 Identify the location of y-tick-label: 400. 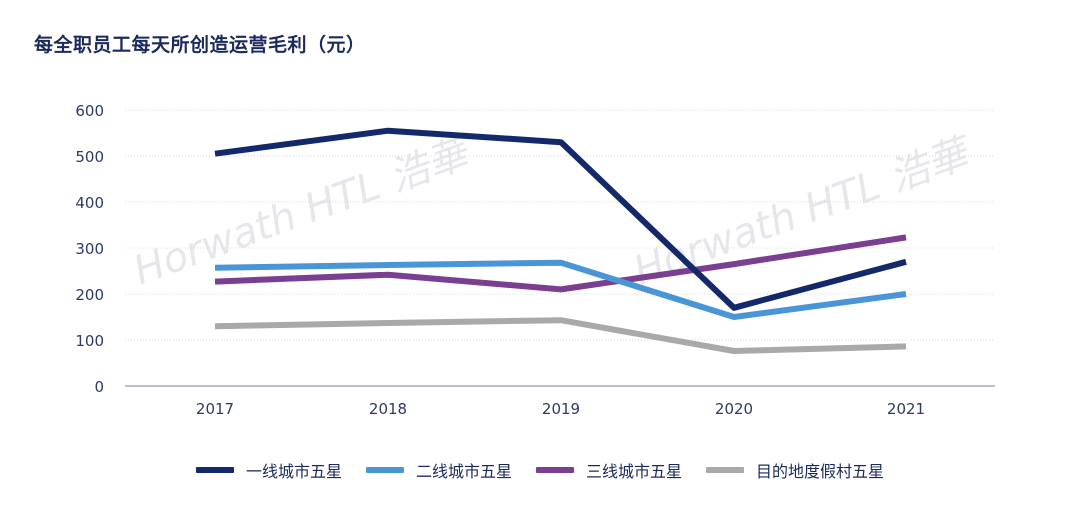
(89, 203).